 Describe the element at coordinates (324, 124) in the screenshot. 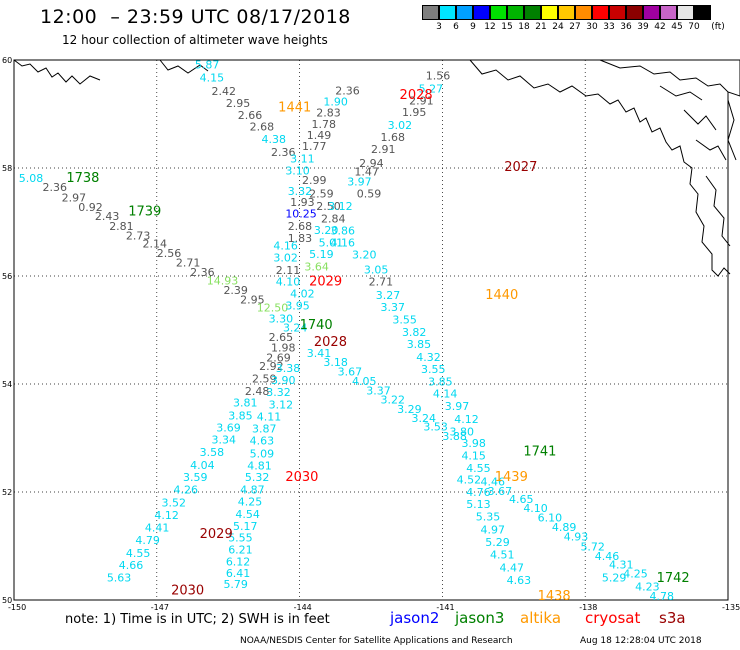

I see `wave-height-value: 1.78` at that location.